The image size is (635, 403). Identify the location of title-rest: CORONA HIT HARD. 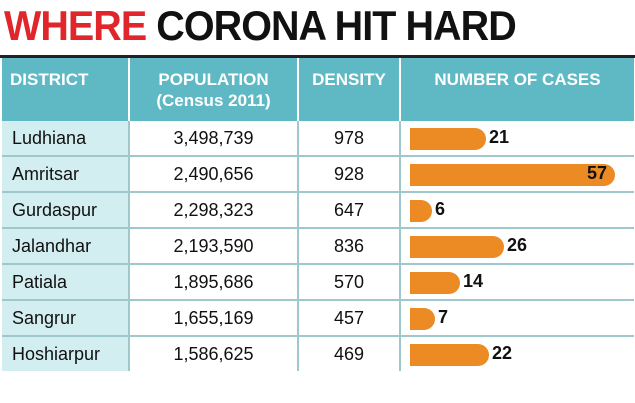
(336, 25).